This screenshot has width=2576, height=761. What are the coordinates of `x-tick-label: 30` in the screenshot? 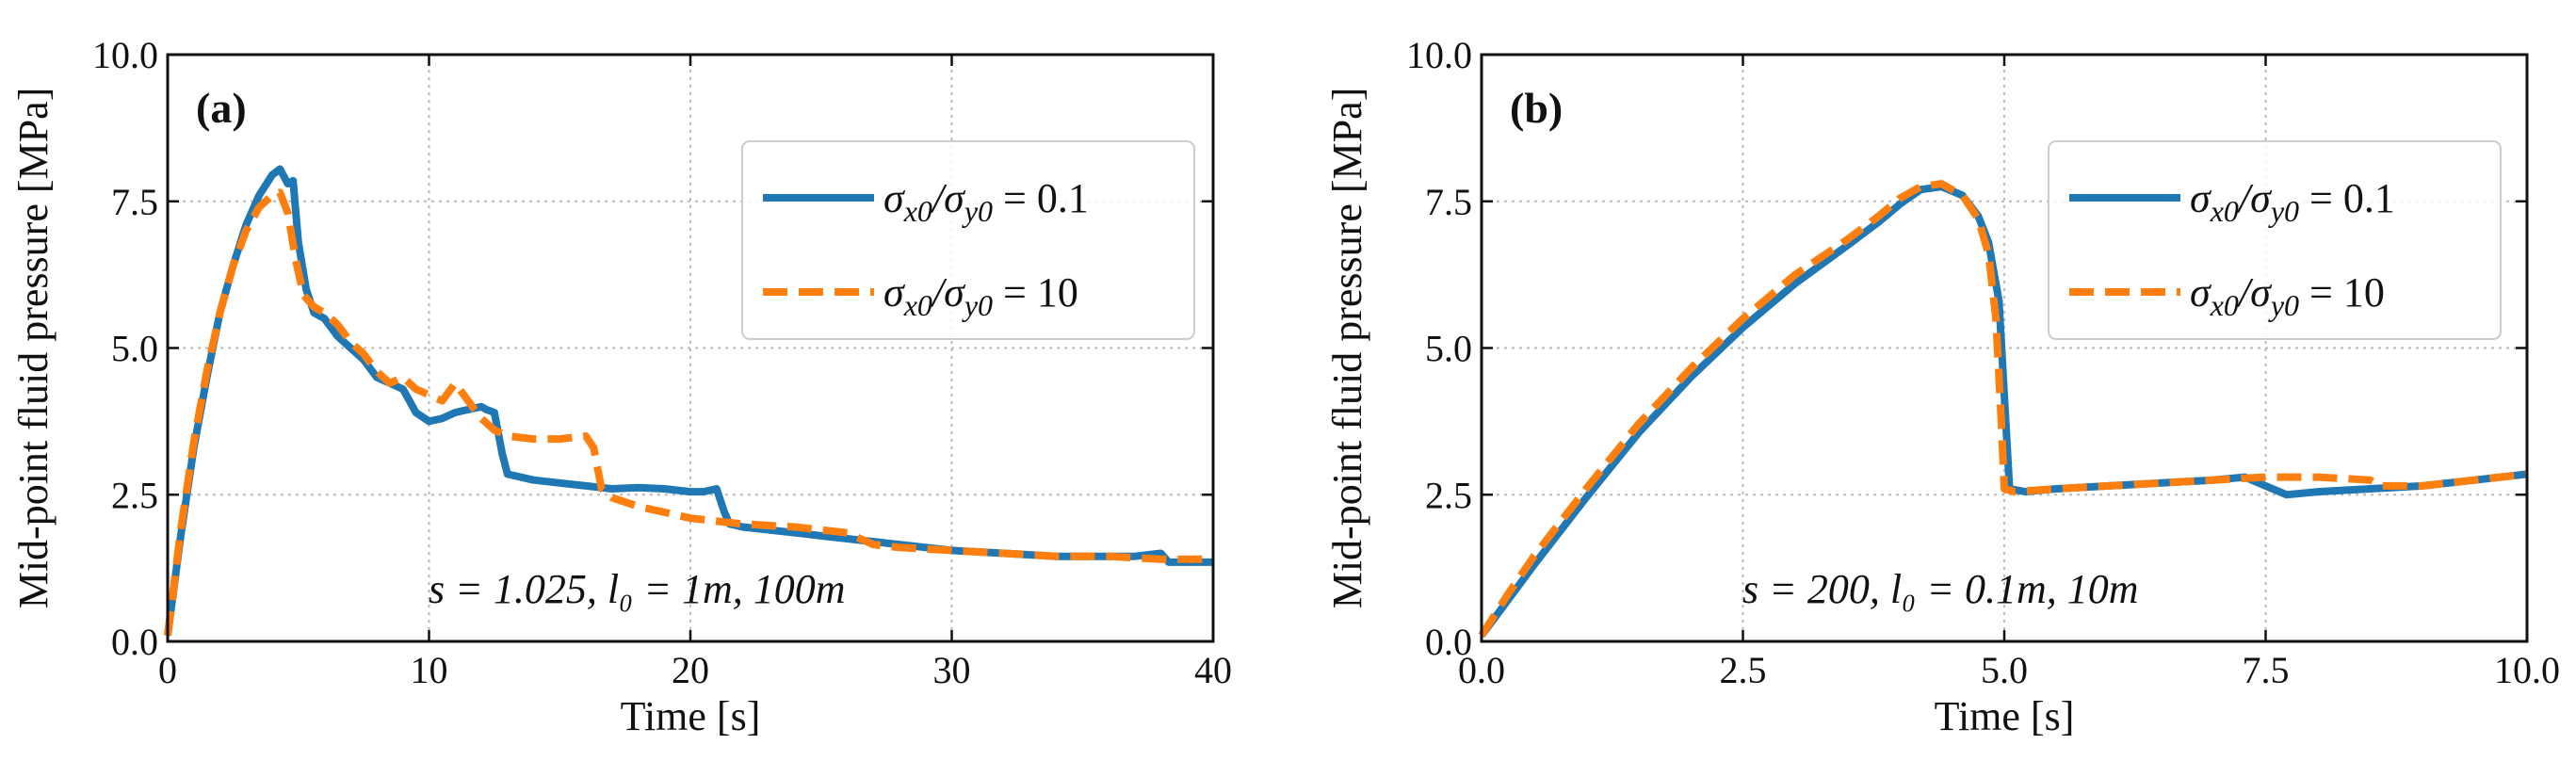 It's located at (952, 670).